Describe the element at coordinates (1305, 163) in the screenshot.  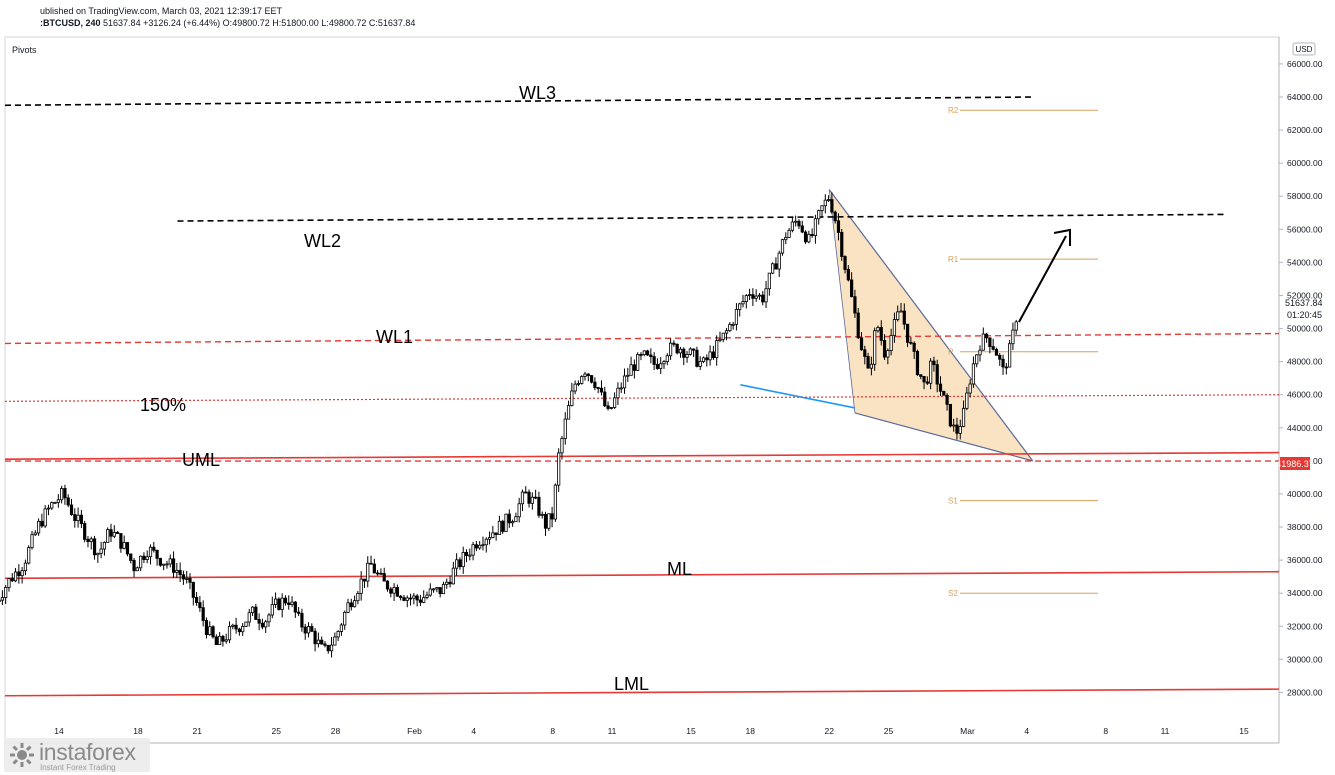
I see `y-tick-label: 60000.00` at that location.